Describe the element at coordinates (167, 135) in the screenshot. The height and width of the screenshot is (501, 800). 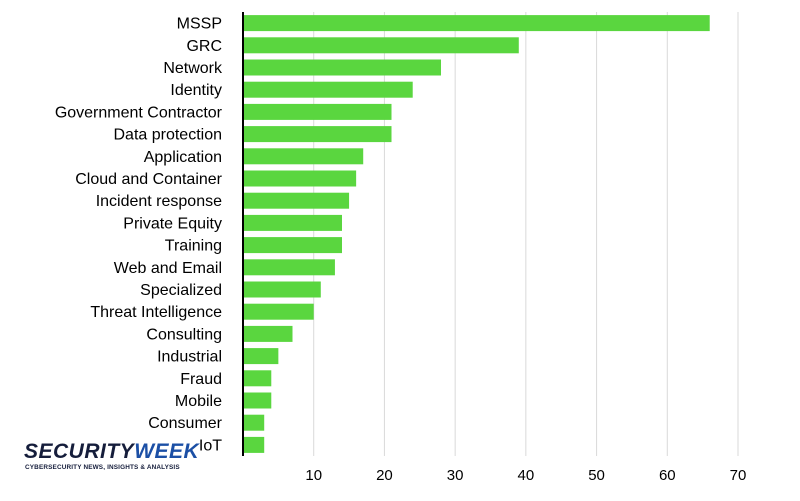
I see `category-label: Data protection` at that location.